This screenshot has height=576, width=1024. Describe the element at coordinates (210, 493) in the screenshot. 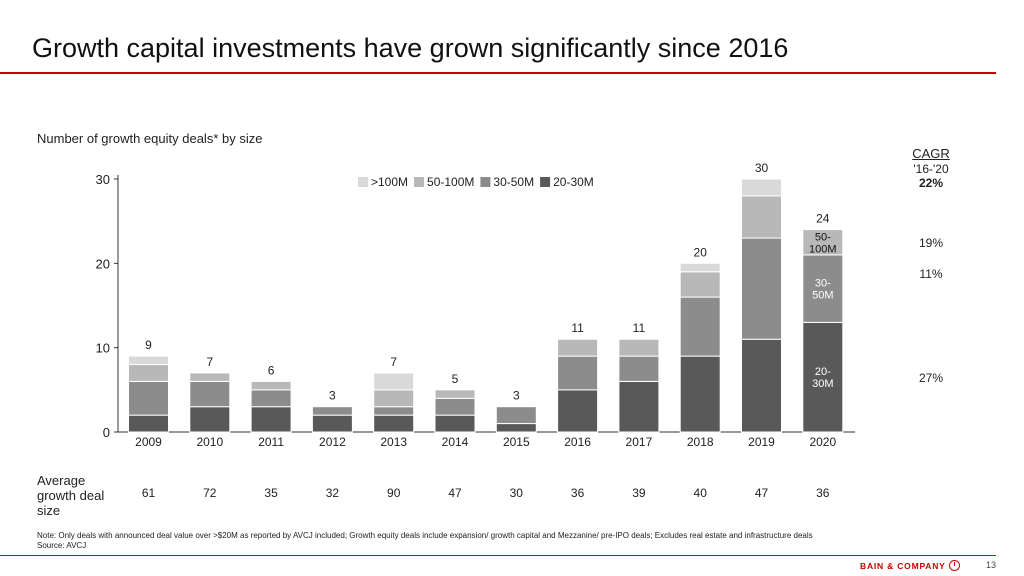

I see `avg-deal-size-value: 72` at that location.